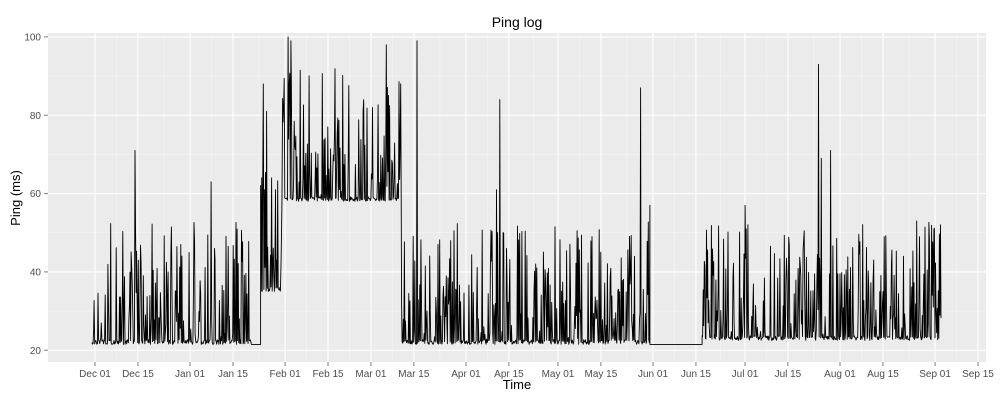 Image resolution: width=1000 pixels, height=400 pixels. What do you see at coordinates (600, 374) in the screenshot?
I see `x-tick-label: May 15` at bounding box center [600, 374].